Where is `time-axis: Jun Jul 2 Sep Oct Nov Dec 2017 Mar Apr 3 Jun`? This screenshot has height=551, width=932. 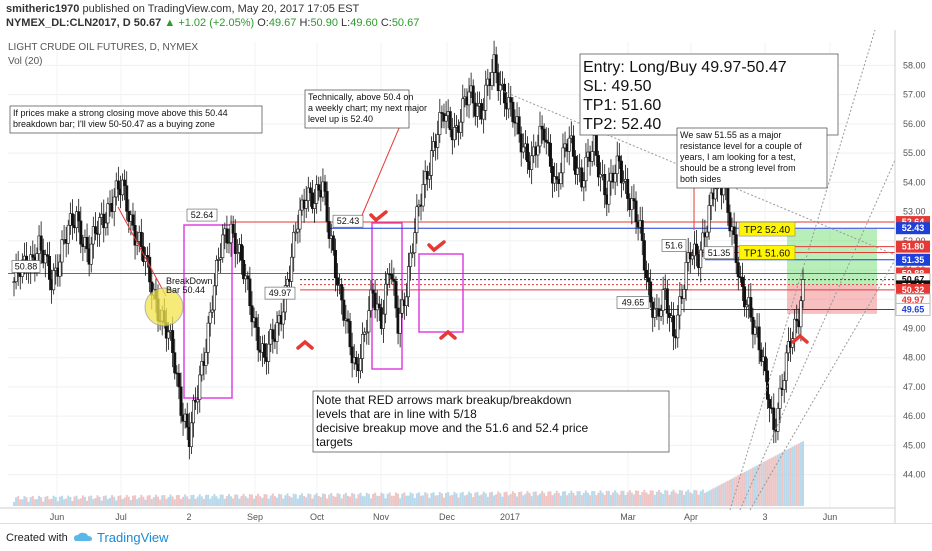 time-axis: Jun Jul 2 Sep Oct Nov Dec 2017 Mar Apr 3 Jun is located at coordinates (447, 514).